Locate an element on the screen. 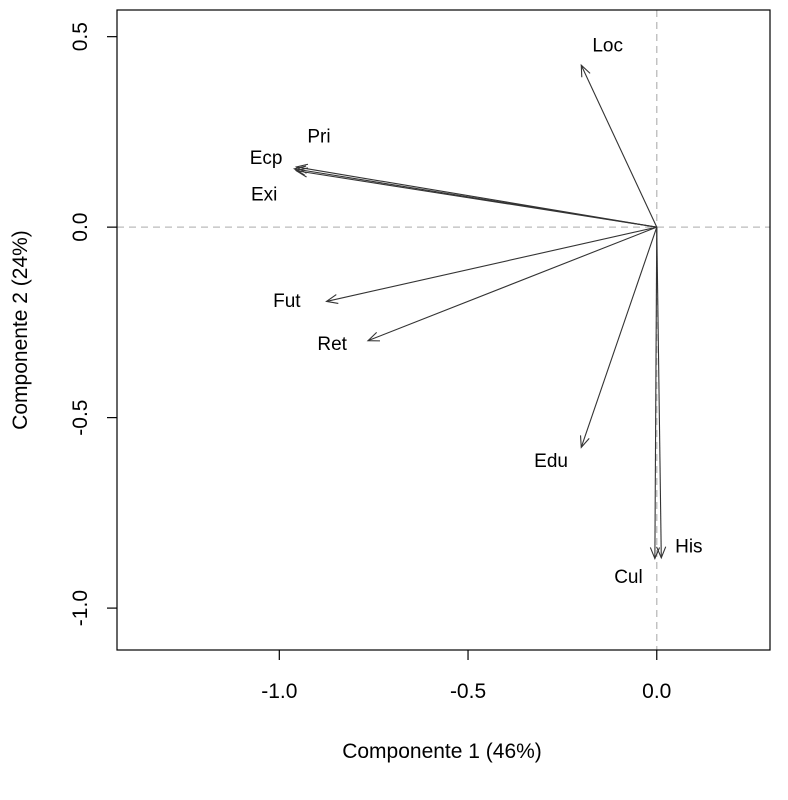 The image size is (788, 800). vector-exi is located at coordinates (475, 197).